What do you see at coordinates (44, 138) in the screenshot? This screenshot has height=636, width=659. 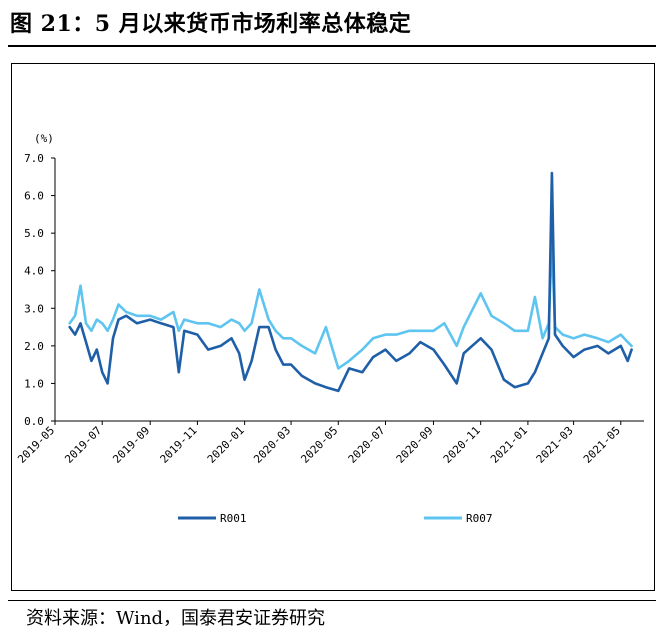 I see `y-axis-unit-label: (%)` at bounding box center [44, 138].